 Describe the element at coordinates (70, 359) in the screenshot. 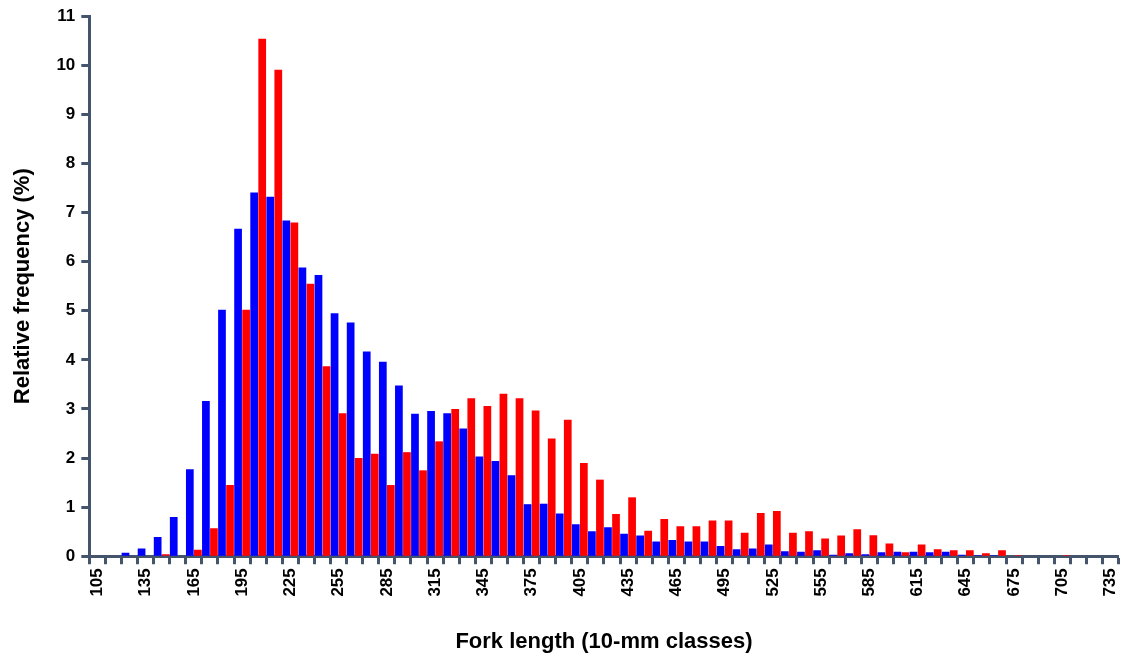

I see `y-tick-label: 4` at that location.